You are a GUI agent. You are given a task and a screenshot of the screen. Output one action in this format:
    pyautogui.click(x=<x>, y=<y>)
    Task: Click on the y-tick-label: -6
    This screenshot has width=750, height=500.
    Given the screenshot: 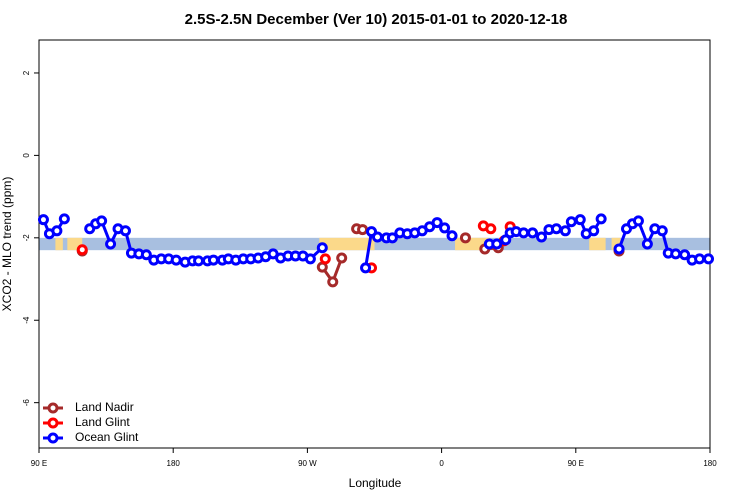 What is the action you would take?
    pyautogui.click(x=26, y=403)
    